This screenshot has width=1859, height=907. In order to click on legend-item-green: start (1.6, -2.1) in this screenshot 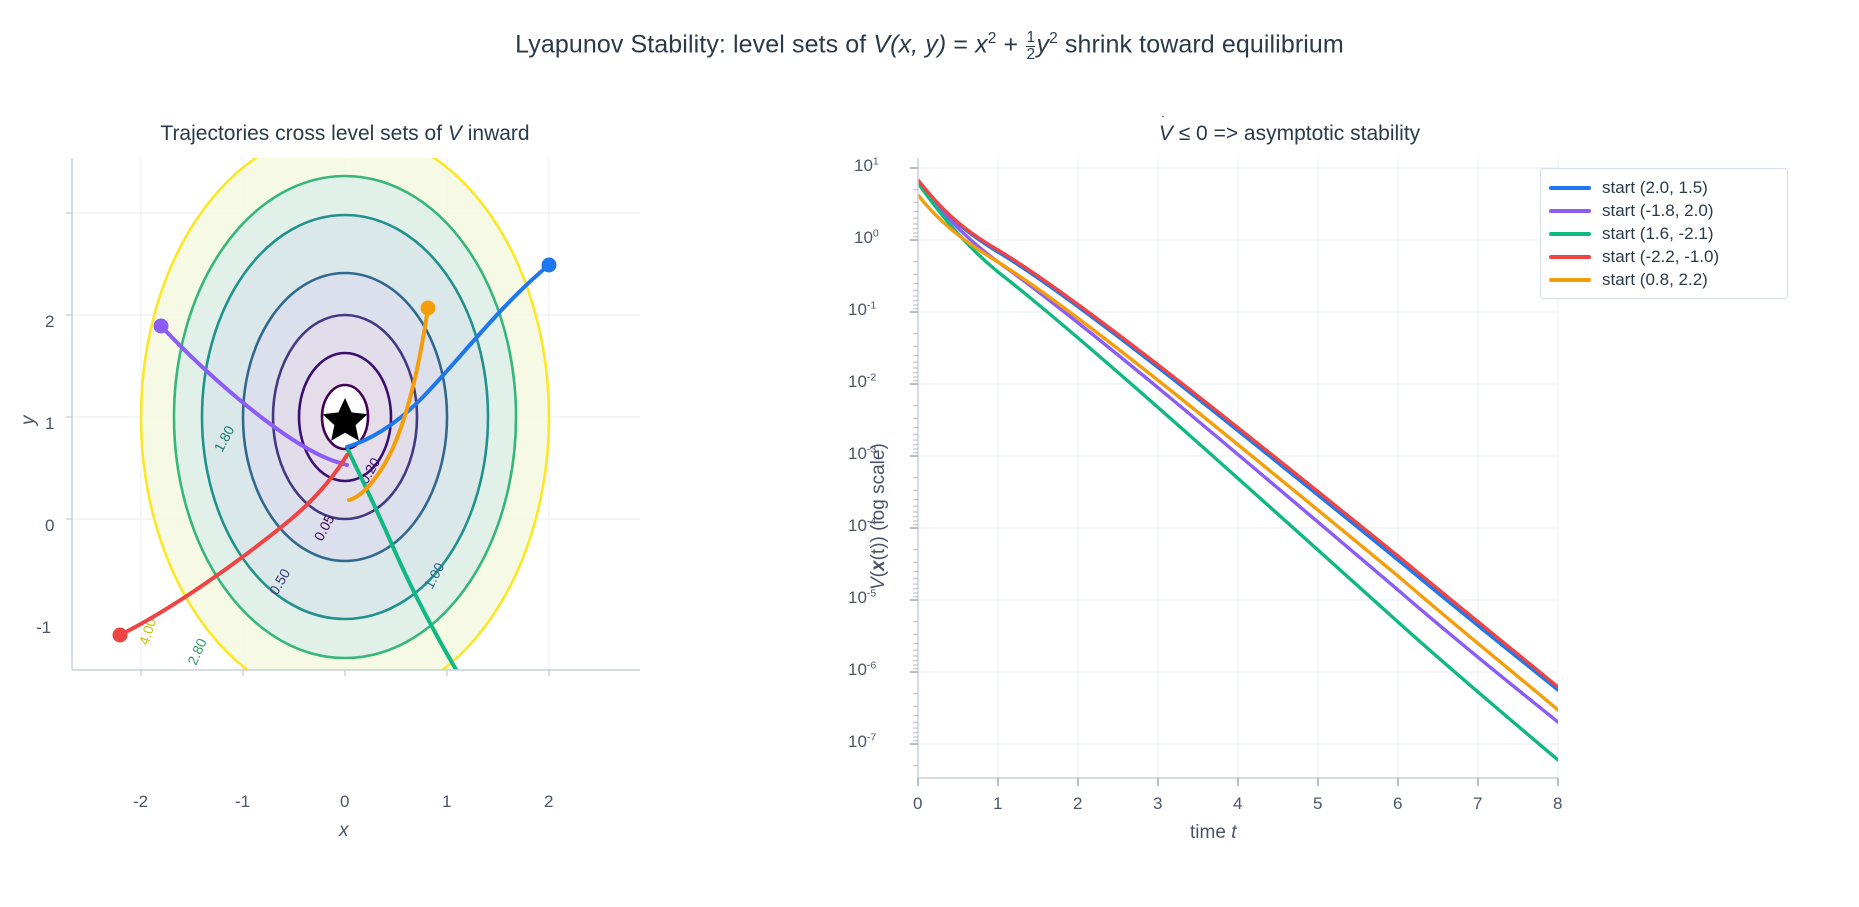, I will do `click(1663, 233)`.